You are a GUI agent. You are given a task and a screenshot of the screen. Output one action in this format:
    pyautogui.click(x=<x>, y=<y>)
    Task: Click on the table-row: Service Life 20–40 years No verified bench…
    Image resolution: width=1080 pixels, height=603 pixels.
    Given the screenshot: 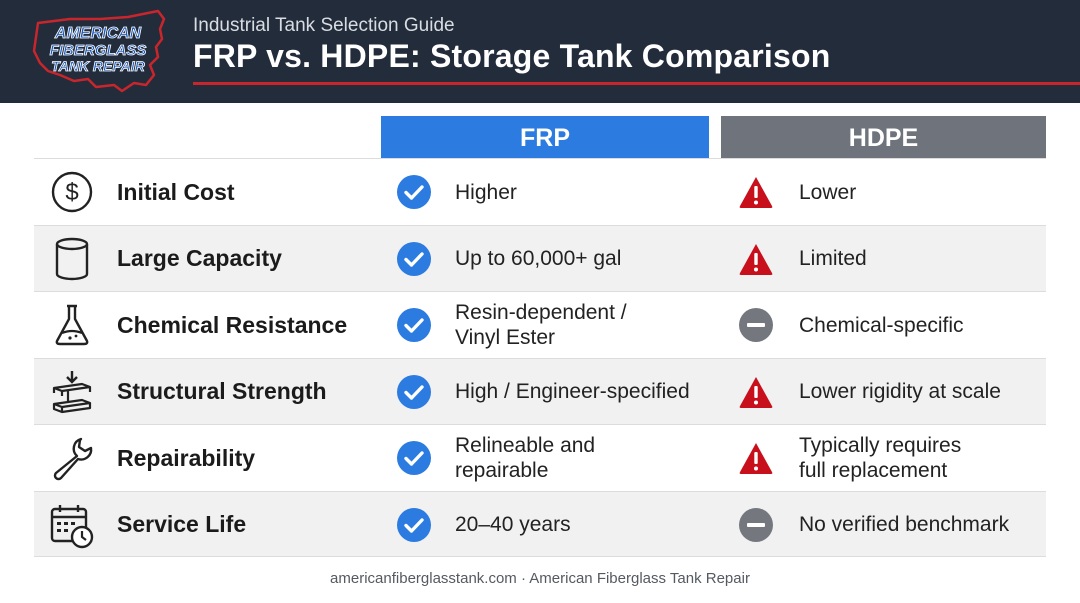 What is the action you would take?
    pyautogui.click(x=540, y=523)
    